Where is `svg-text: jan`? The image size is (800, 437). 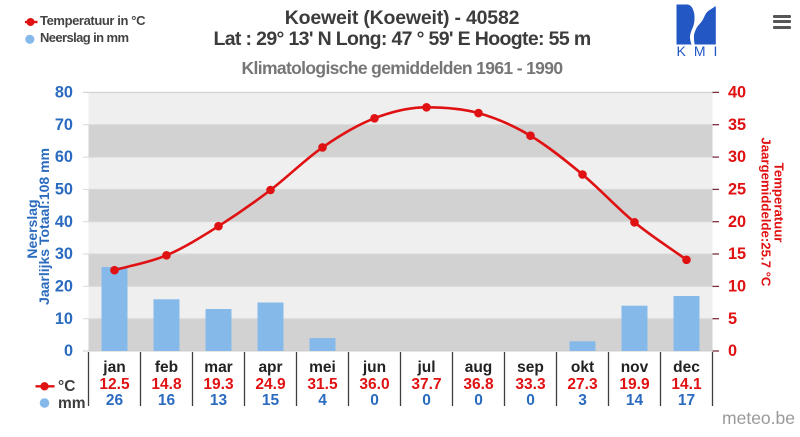 svg-text: jan is located at coordinates (113, 367).